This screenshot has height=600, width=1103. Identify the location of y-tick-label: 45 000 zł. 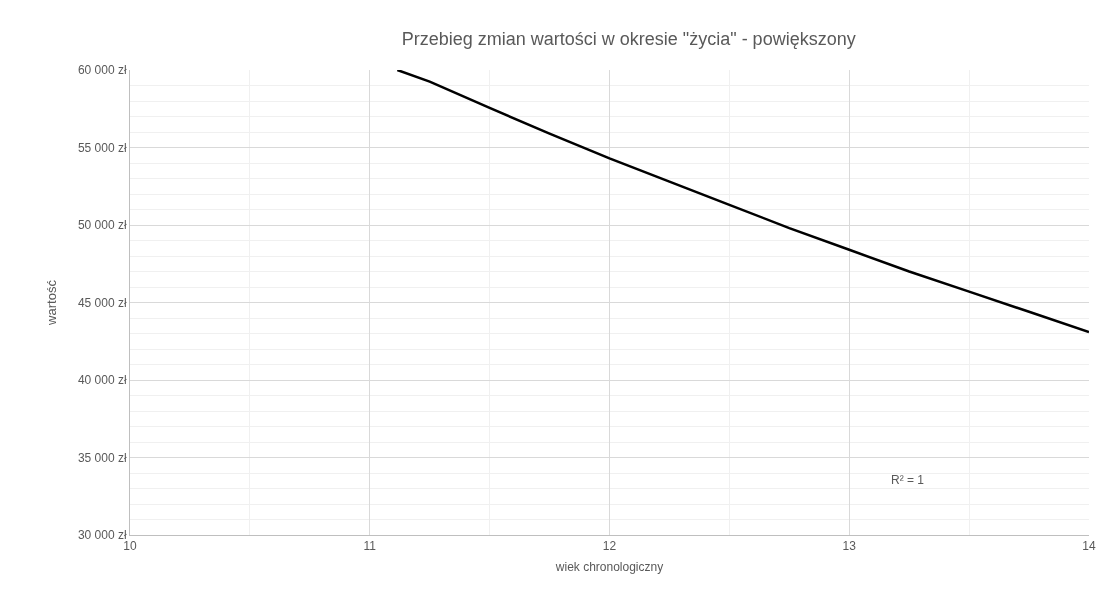
(102, 302).